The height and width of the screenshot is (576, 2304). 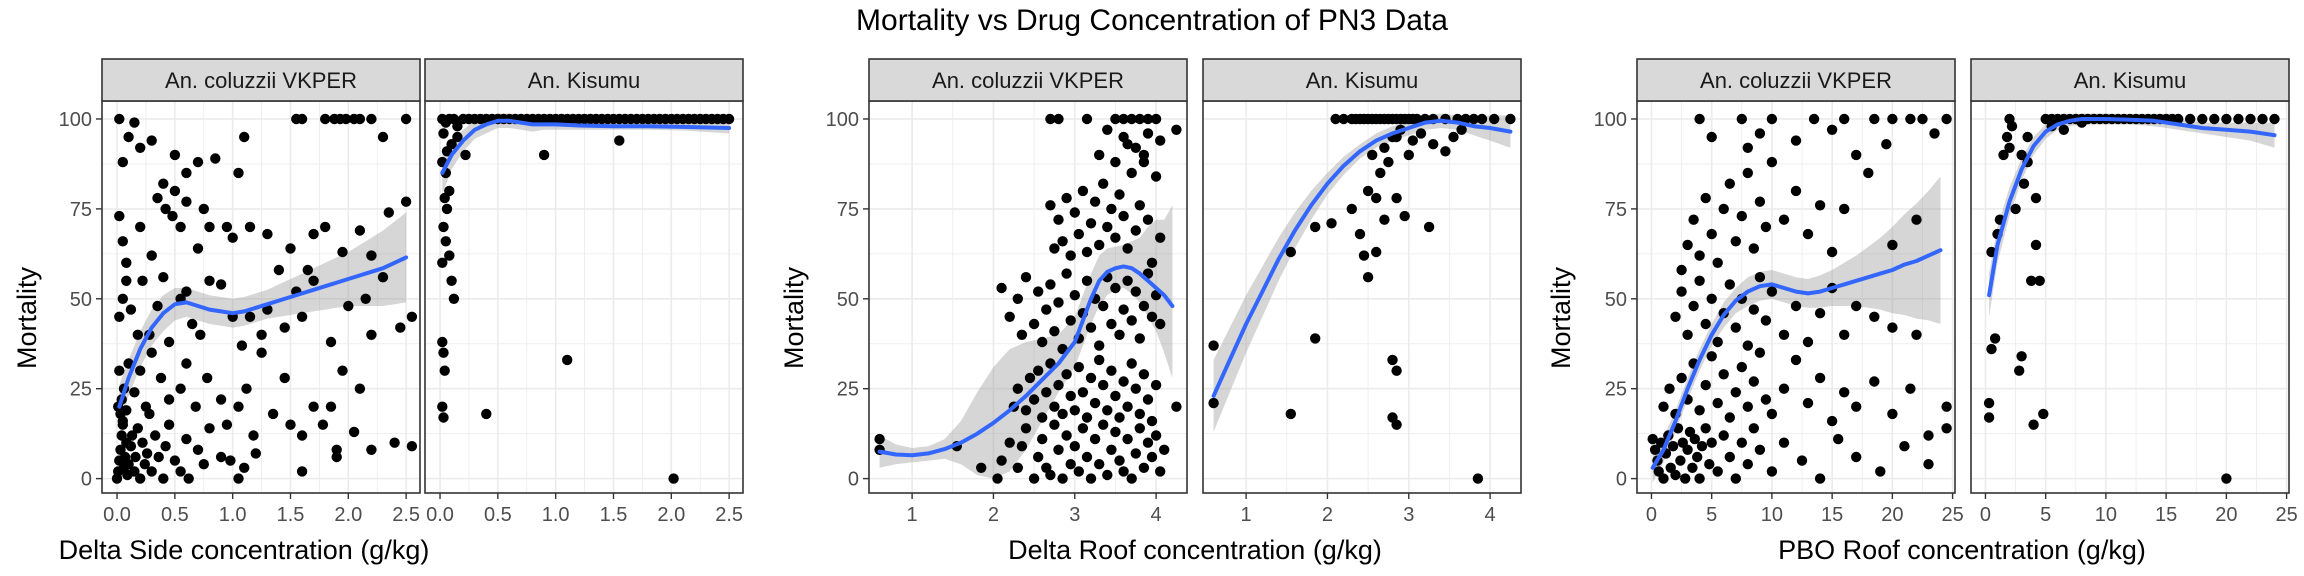 What do you see at coordinates (584, 297) in the screenshot?
I see `panel-background` at bounding box center [584, 297].